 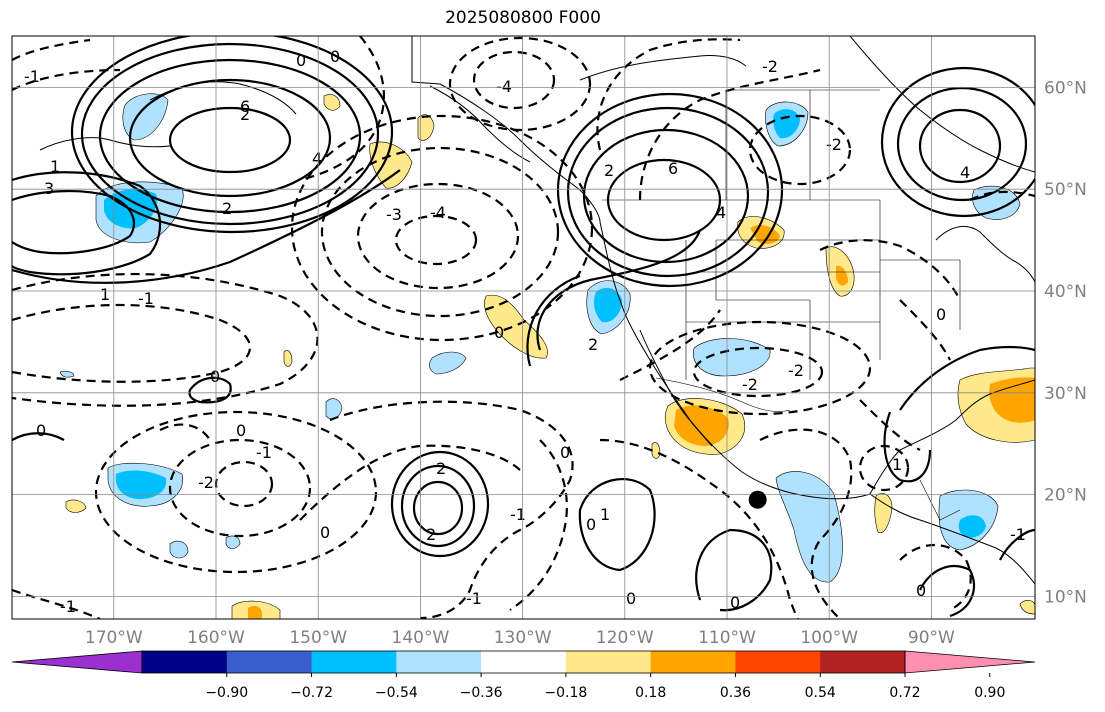 What do you see at coordinates (523, 662) in the screenshot?
I see `colorbar-outline` at bounding box center [523, 662].